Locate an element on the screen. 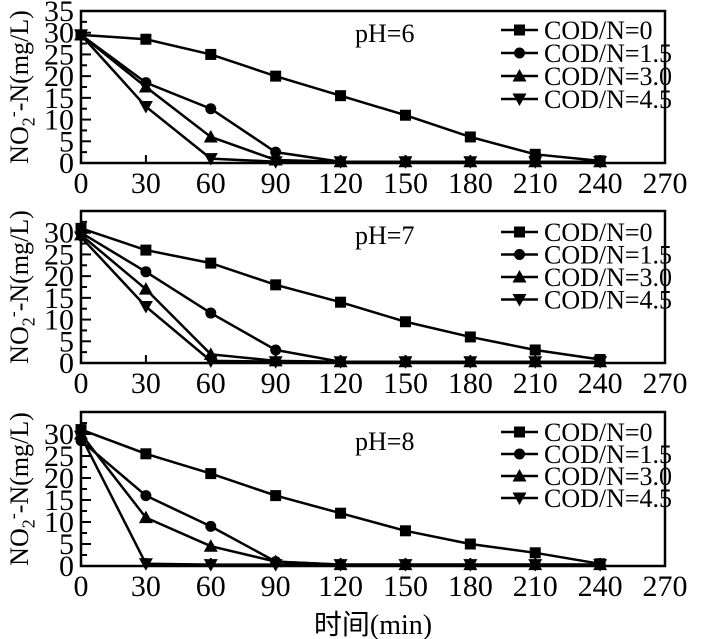 The width and height of the screenshot is (702, 639). ylabel-text: NO is located at coordinates (20, 145).